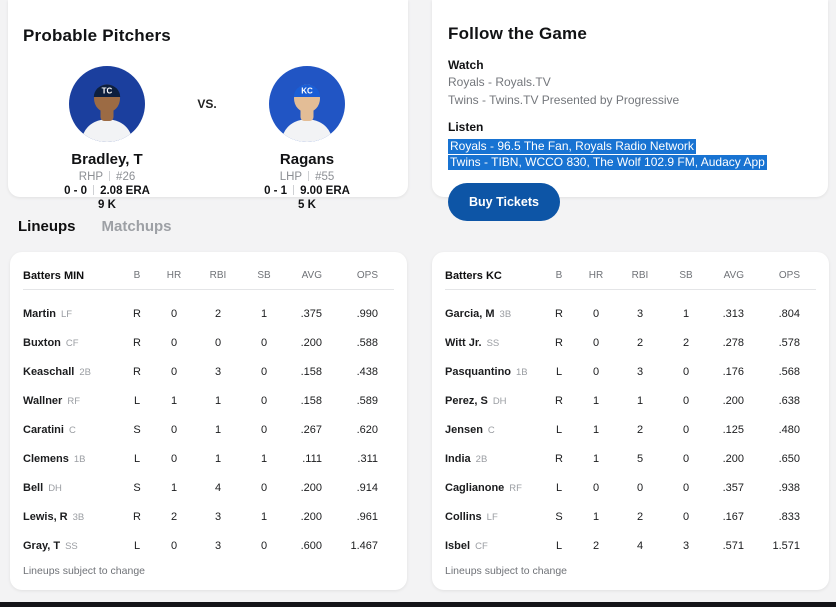 The width and height of the screenshot is (836, 607). Describe the element at coordinates (70, 488) in the screenshot. I see `player-name-cell: Bell DH` at that location.